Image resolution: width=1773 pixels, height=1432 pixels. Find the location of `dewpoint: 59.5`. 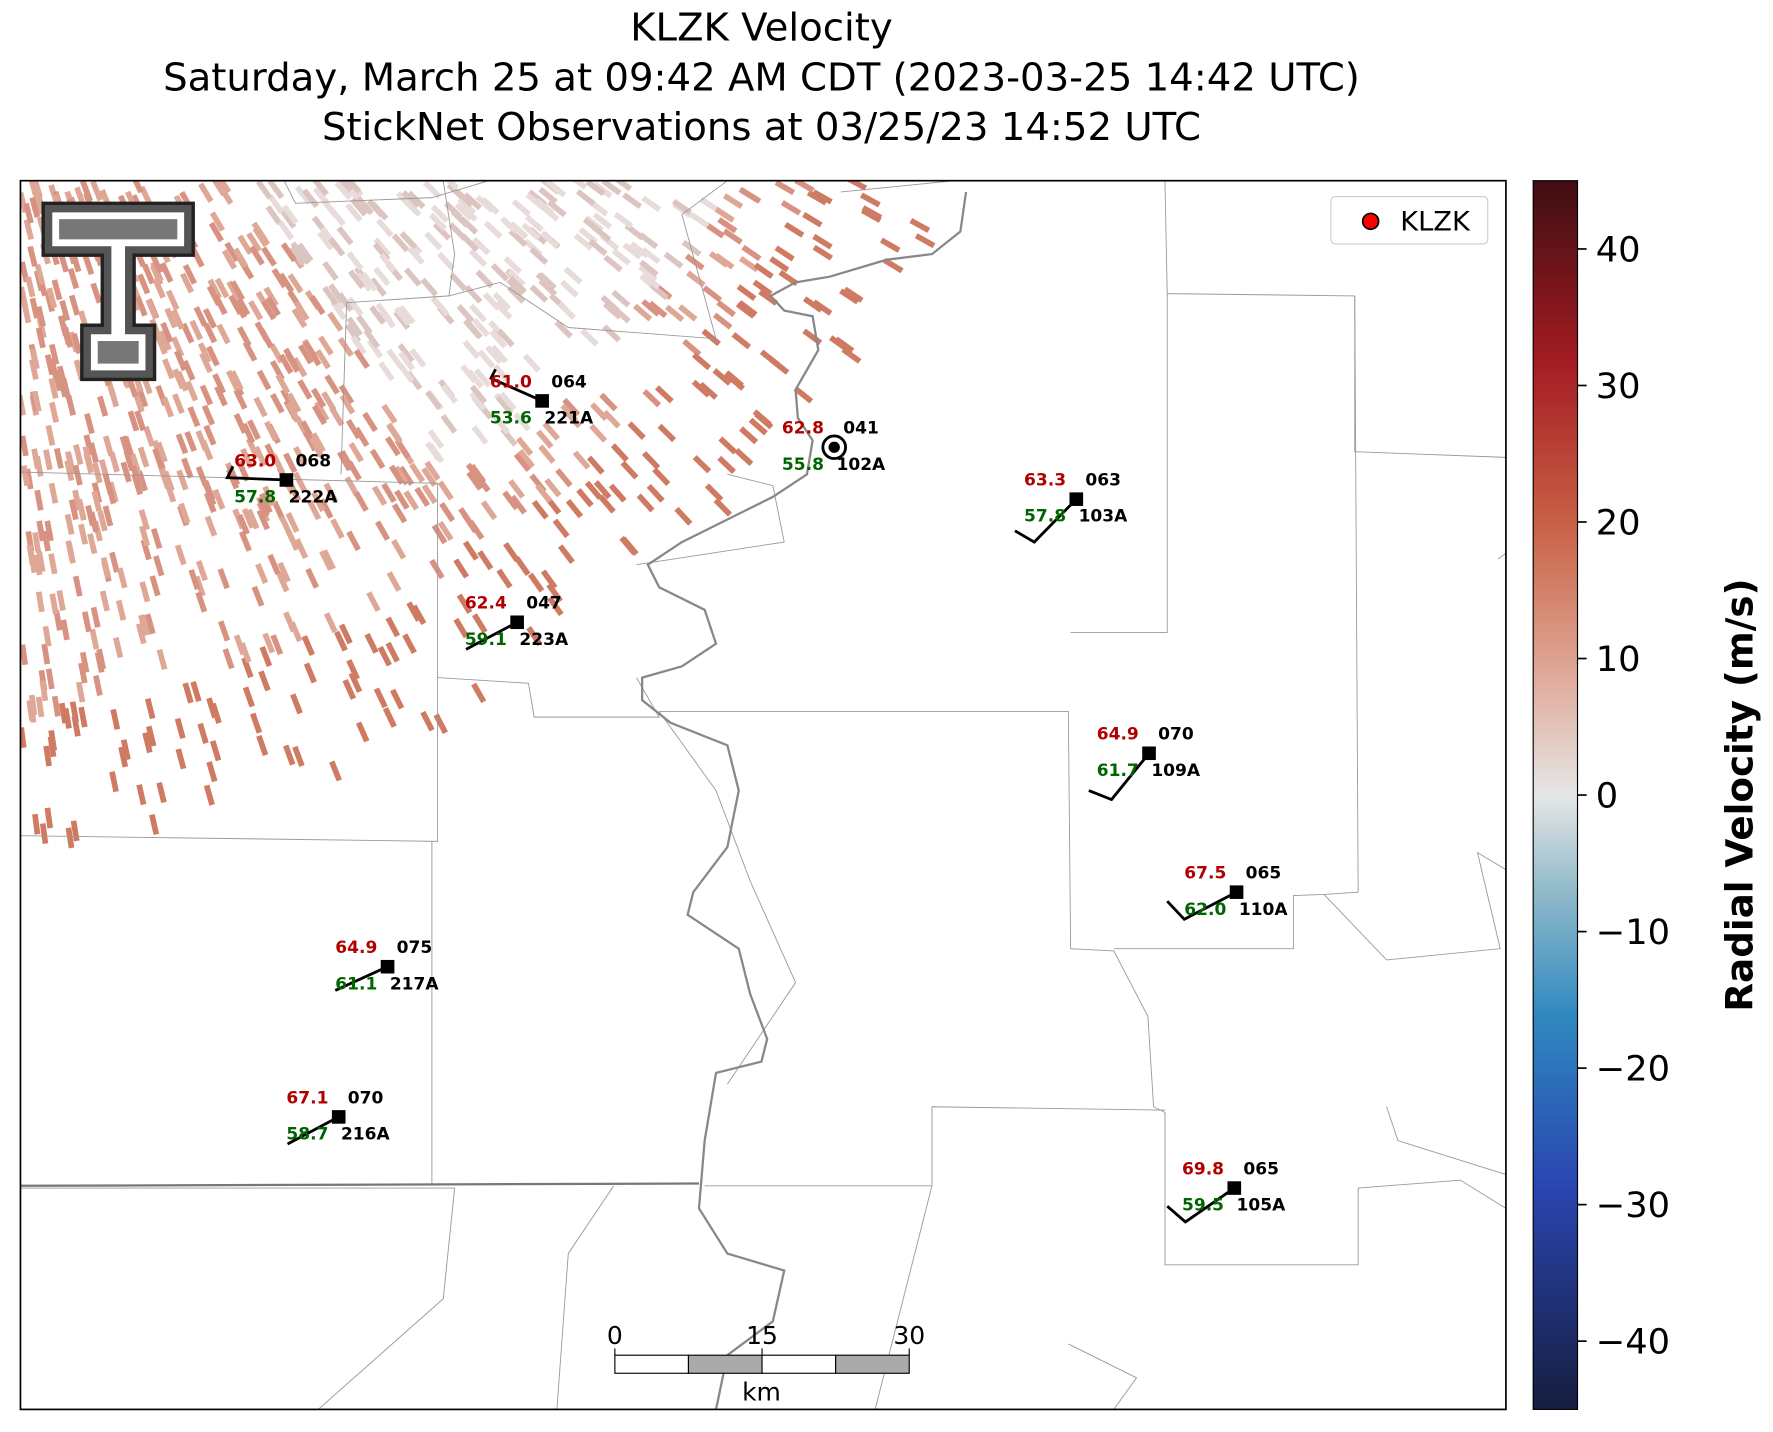

dewpoint: 59.5 is located at coordinates (1203, 1206).